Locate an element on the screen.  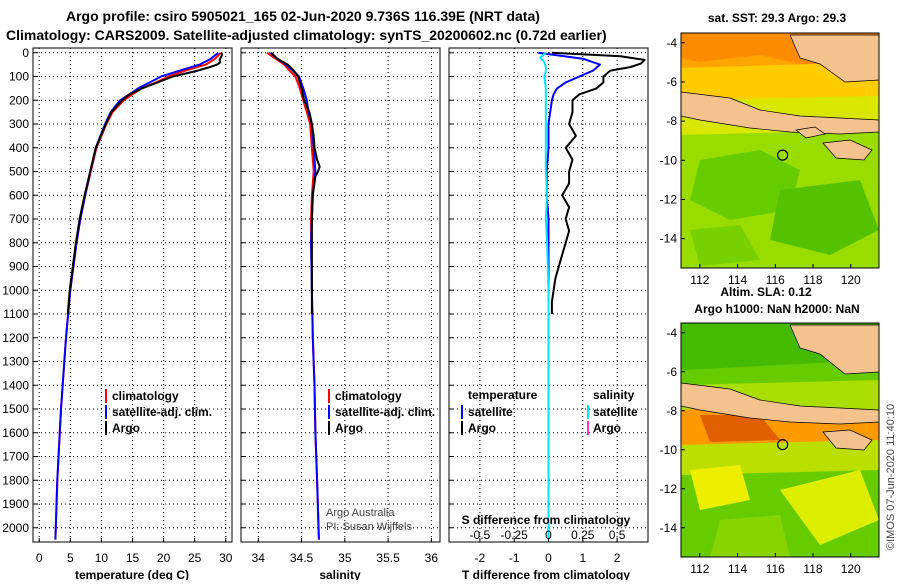
depth-tick-label: 1300 is located at coordinates (15, 362).